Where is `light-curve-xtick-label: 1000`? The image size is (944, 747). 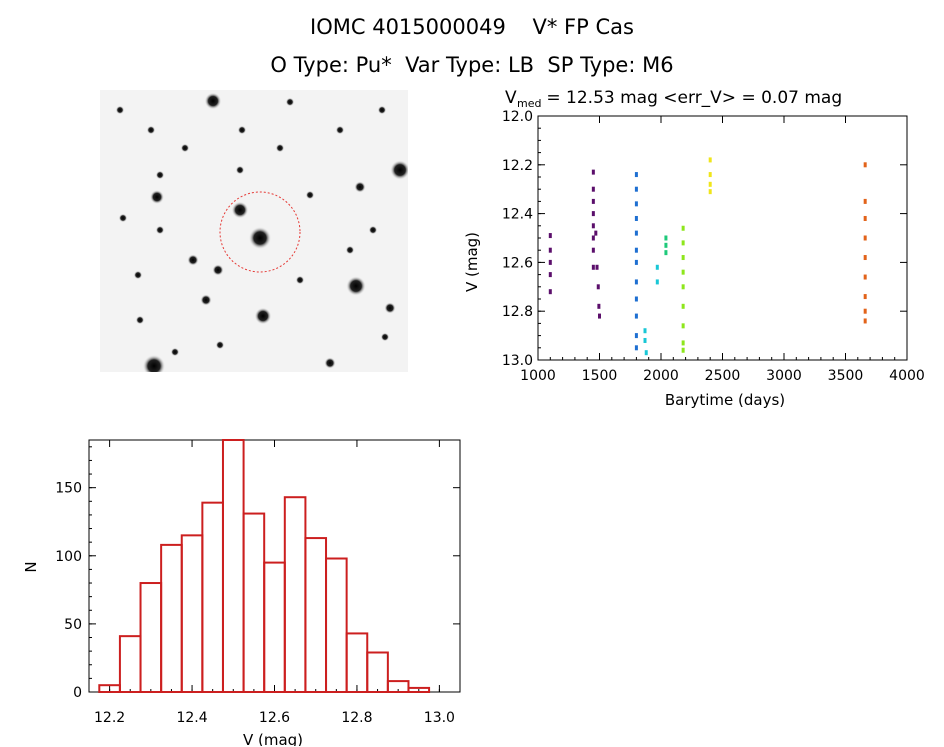
light-curve-xtick-label: 1000 is located at coordinates (538, 376).